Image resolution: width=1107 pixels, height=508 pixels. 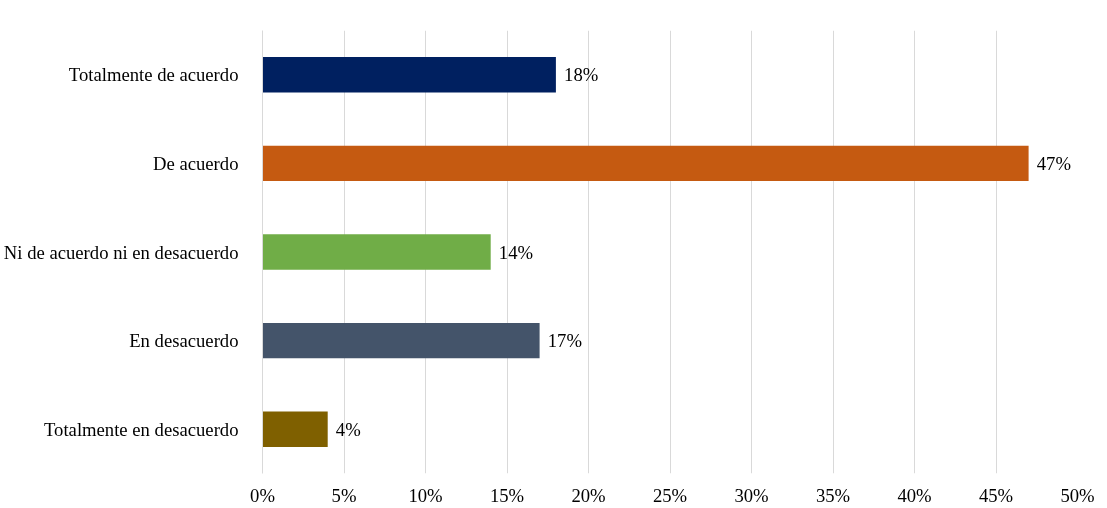 What do you see at coordinates (262, 495) in the screenshot?
I see `x-tick-label: 0%` at bounding box center [262, 495].